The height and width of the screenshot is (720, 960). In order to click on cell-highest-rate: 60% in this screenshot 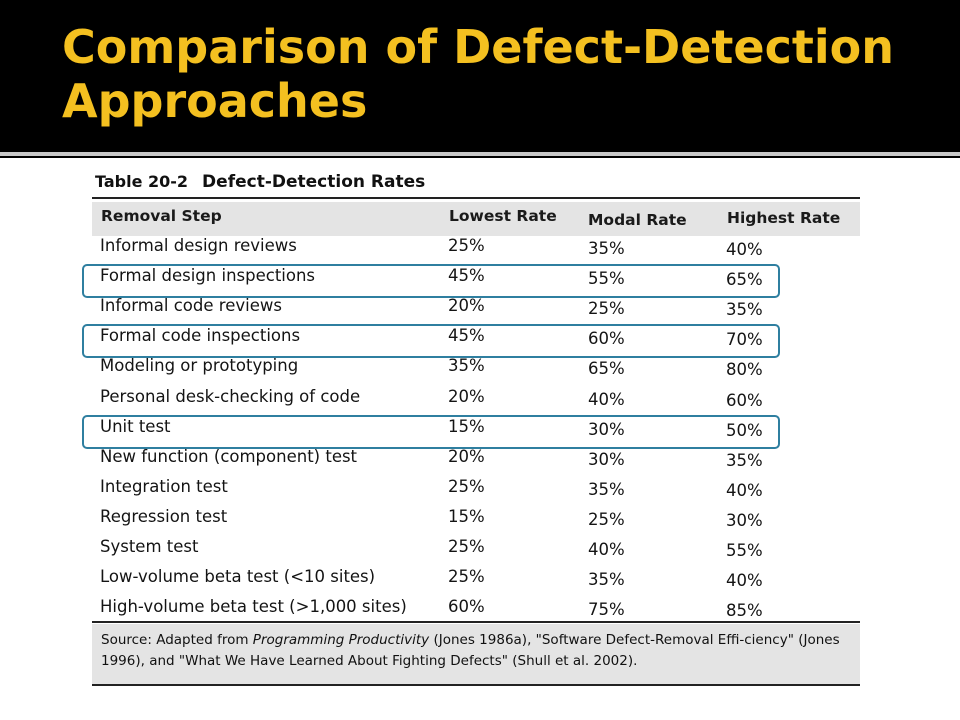, I will do `click(744, 400)`.